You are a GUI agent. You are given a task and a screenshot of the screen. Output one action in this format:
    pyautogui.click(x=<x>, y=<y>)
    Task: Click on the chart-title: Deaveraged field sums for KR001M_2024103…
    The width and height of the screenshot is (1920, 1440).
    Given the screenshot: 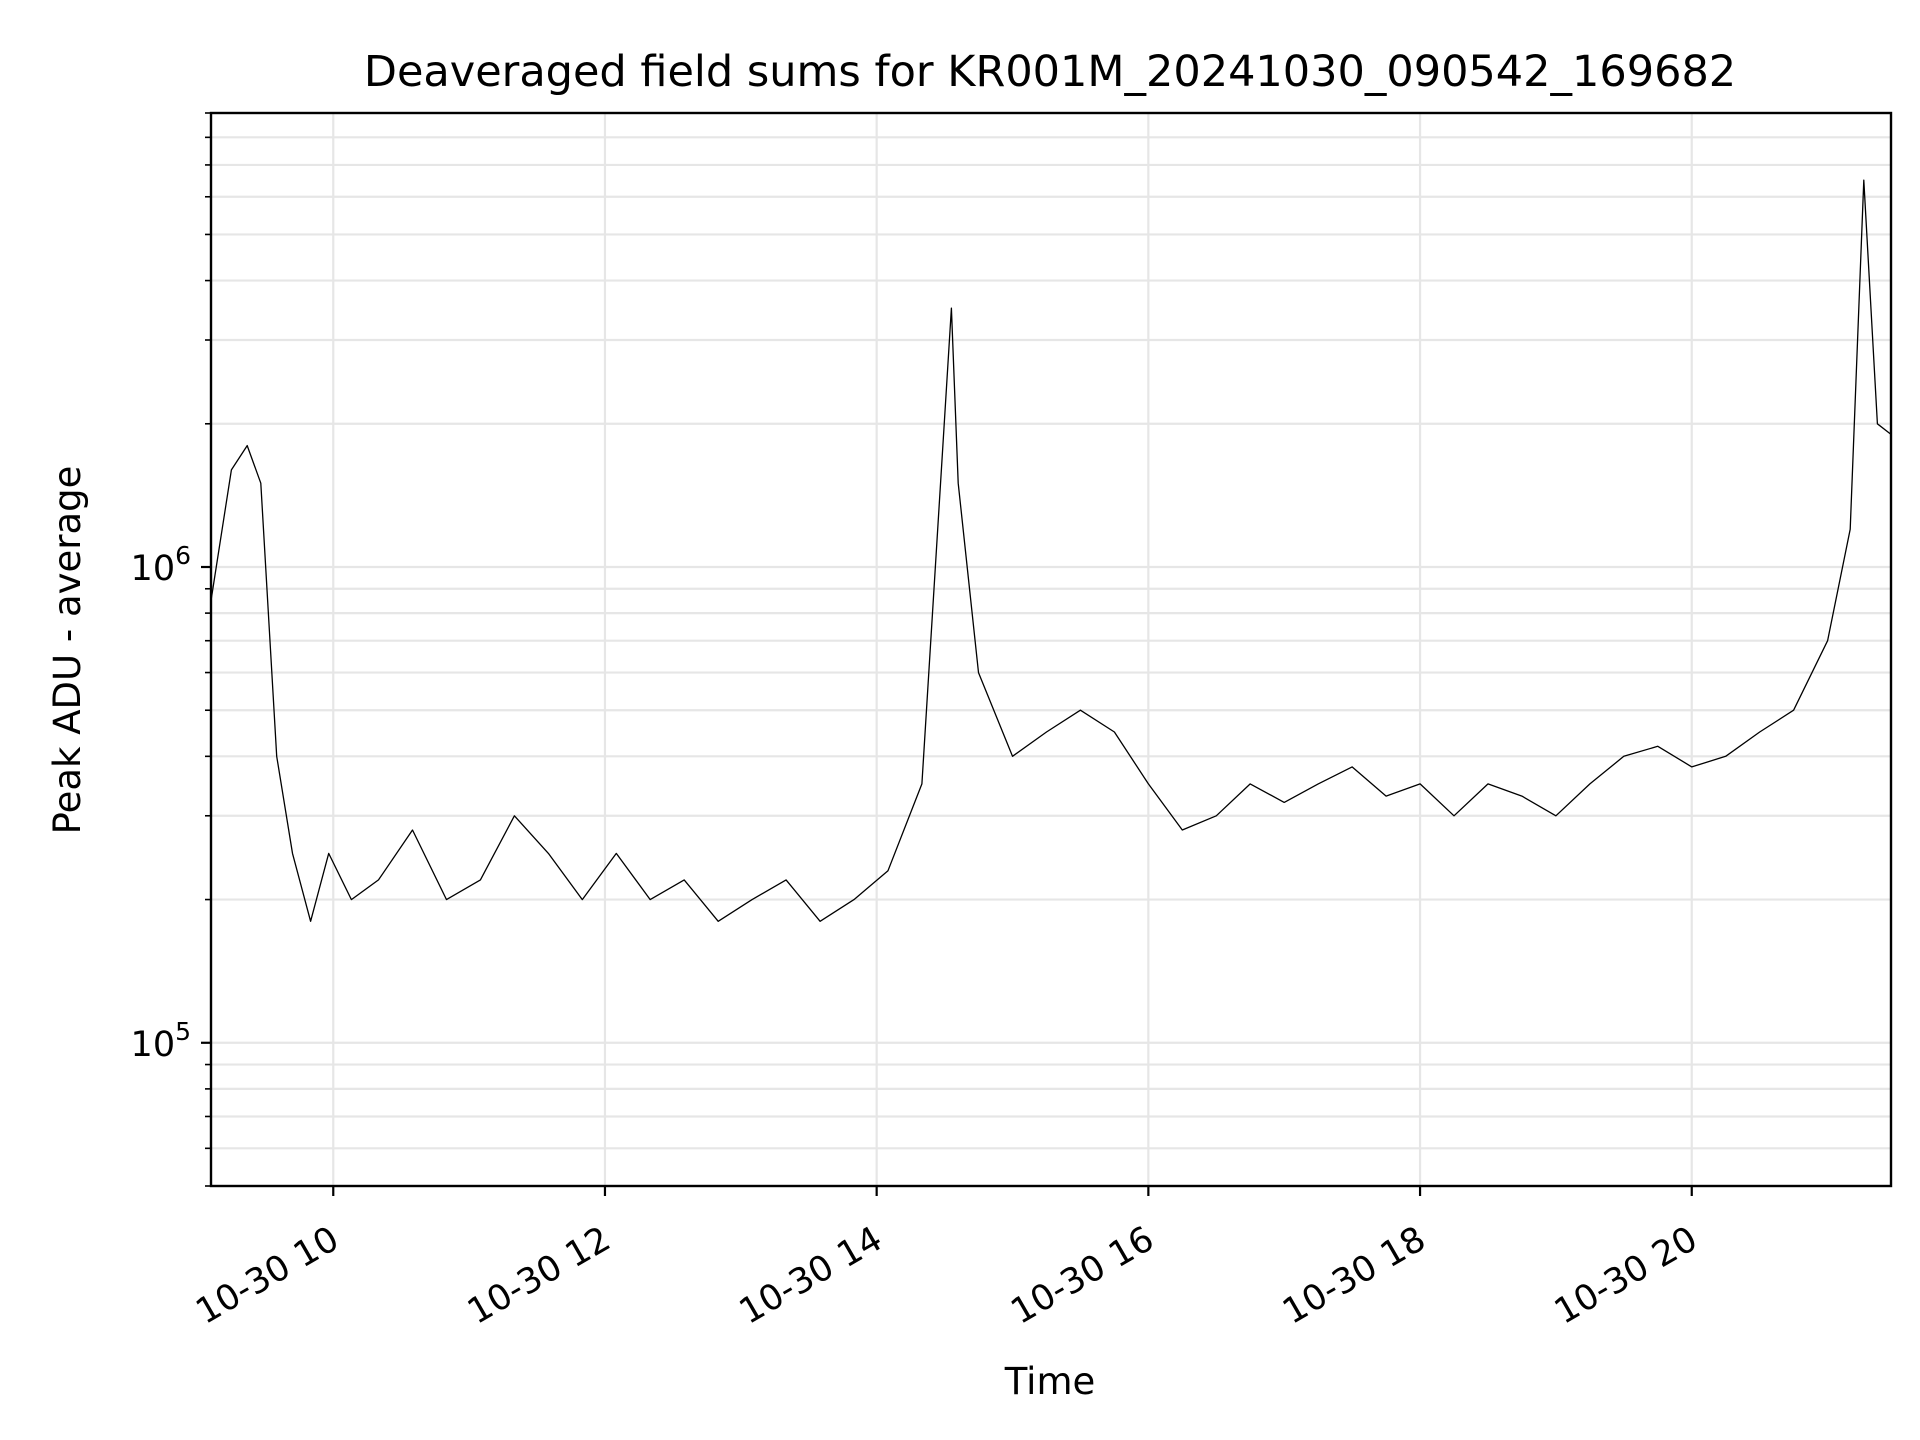 What is the action you would take?
    pyautogui.click(x=1050, y=72)
    